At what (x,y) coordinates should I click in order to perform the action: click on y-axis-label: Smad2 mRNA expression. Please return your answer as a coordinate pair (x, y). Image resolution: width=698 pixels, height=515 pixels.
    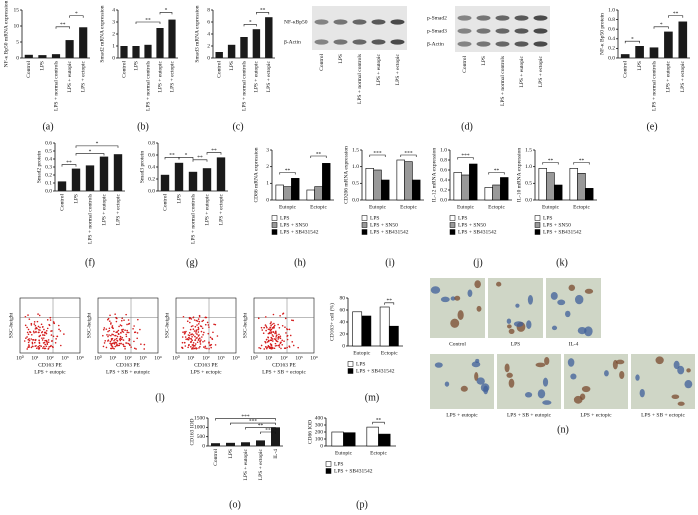
    Looking at the image, I should click on (102, 33).